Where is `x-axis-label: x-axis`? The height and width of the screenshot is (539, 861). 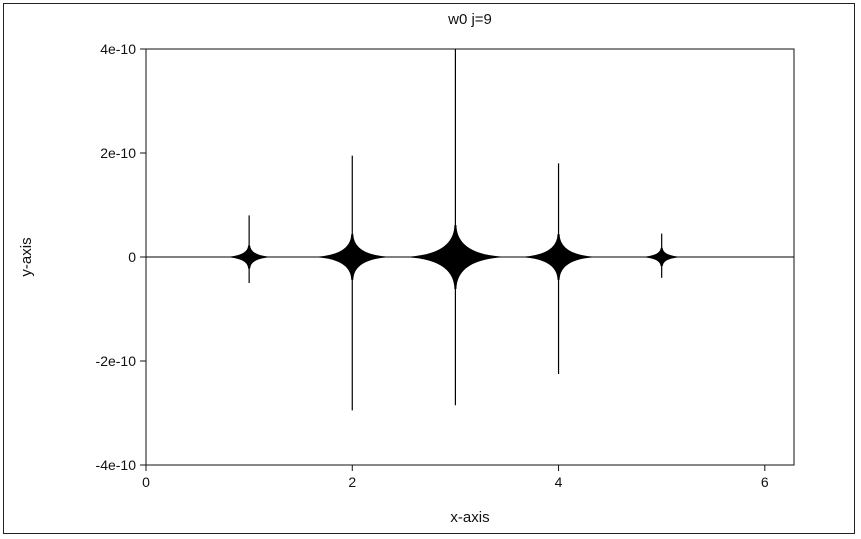
x-axis-label: x-axis is located at coordinates (469, 517).